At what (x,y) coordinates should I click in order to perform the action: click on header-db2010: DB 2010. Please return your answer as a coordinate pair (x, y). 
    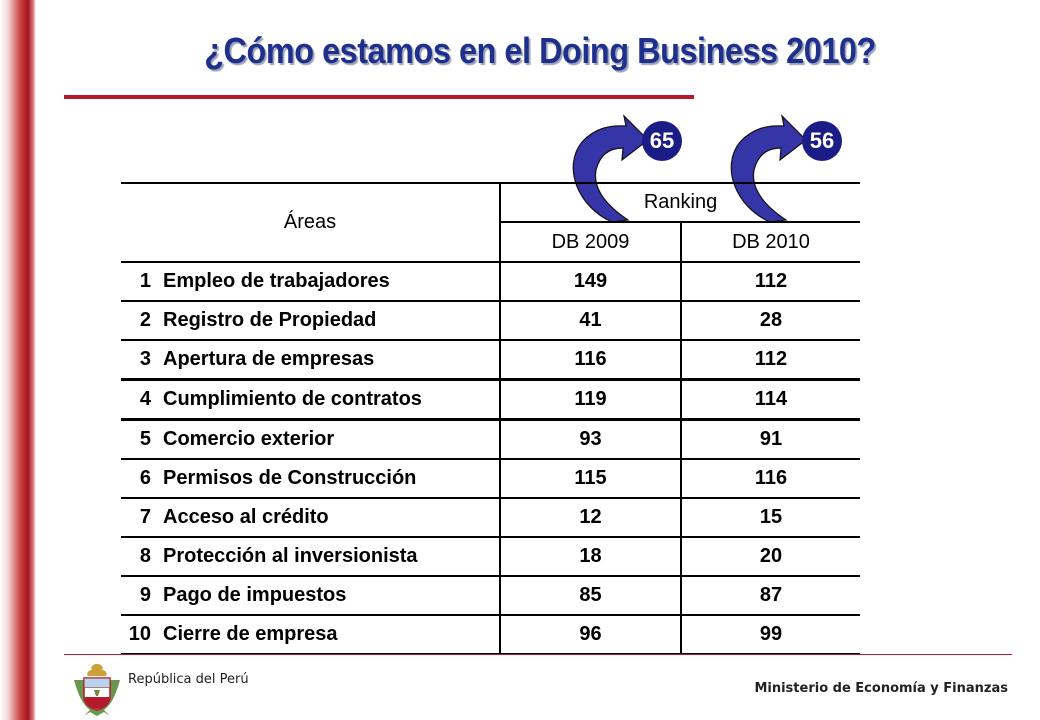
    Looking at the image, I should click on (771, 241).